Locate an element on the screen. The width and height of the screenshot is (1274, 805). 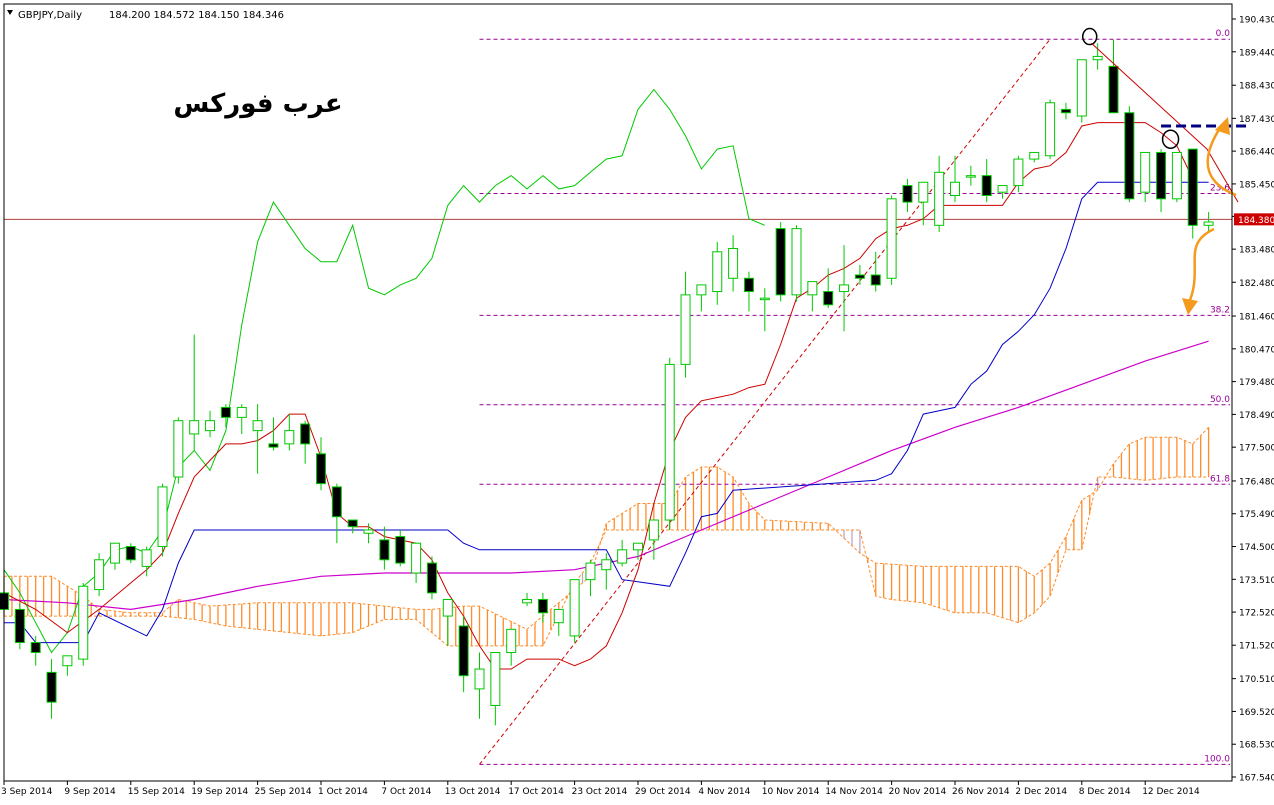
y-tick-label: 182.480 is located at coordinates (1256, 284).